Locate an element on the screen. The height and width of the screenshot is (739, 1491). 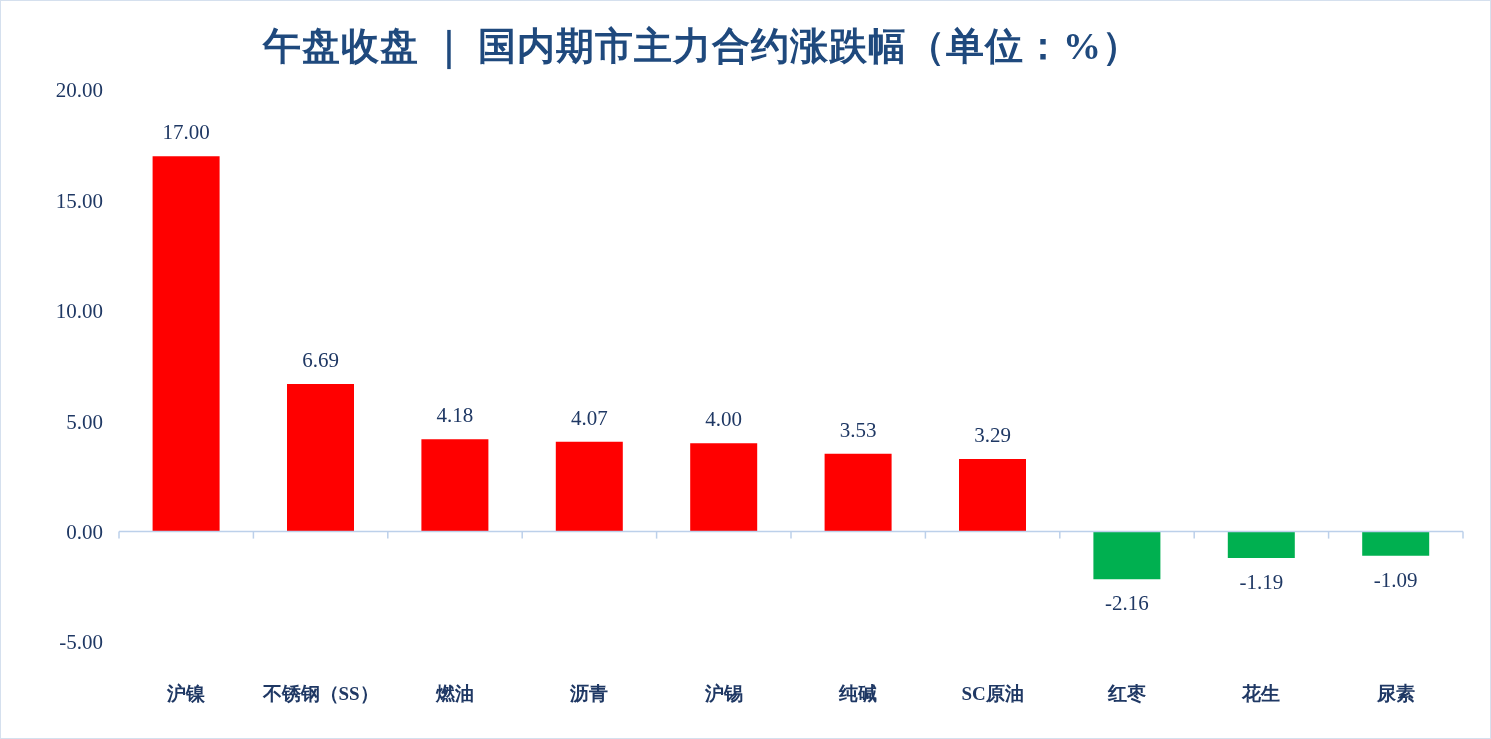
x-tick-label: 燃油 is located at coordinates (454, 693).